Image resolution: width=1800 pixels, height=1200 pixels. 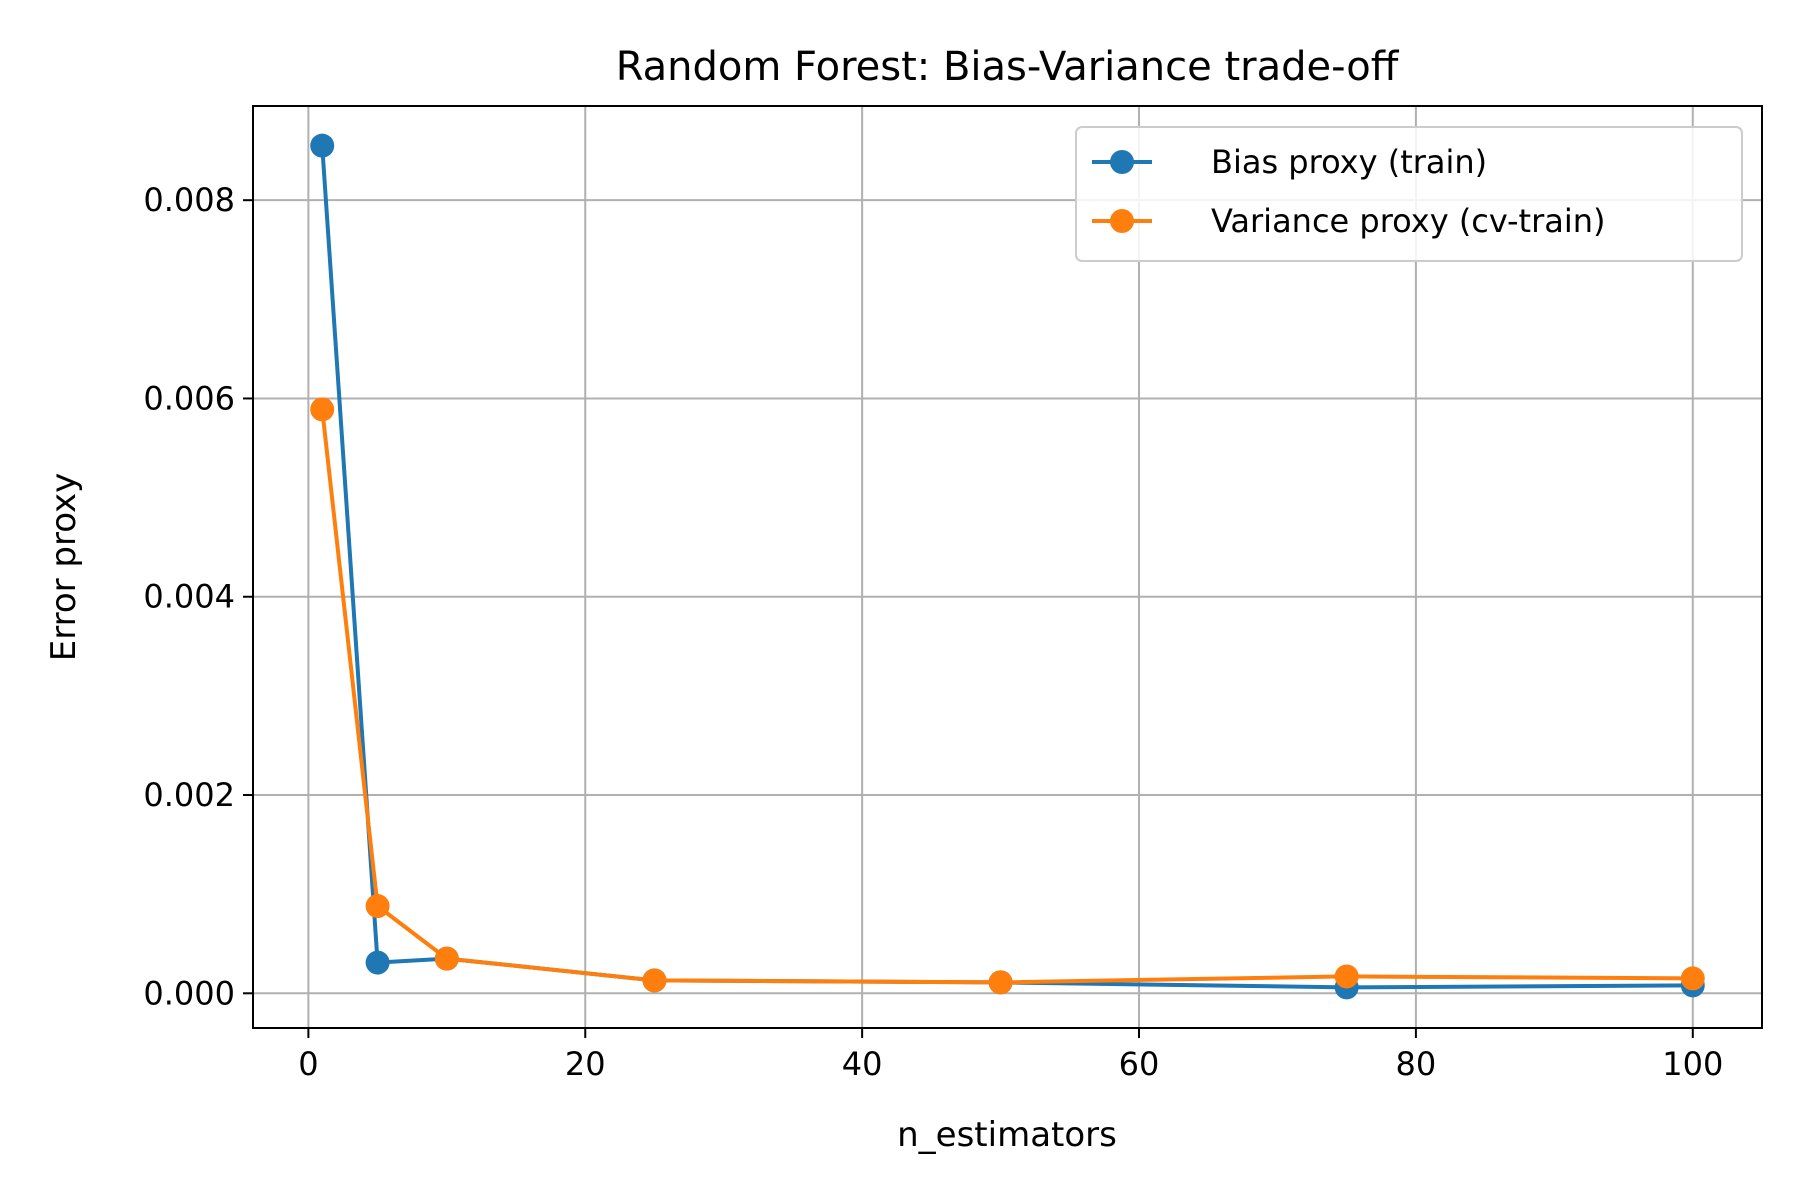 What do you see at coordinates (189, 993) in the screenshot?
I see `y-tick-label: 0.000` at bounding box center [189, 993].